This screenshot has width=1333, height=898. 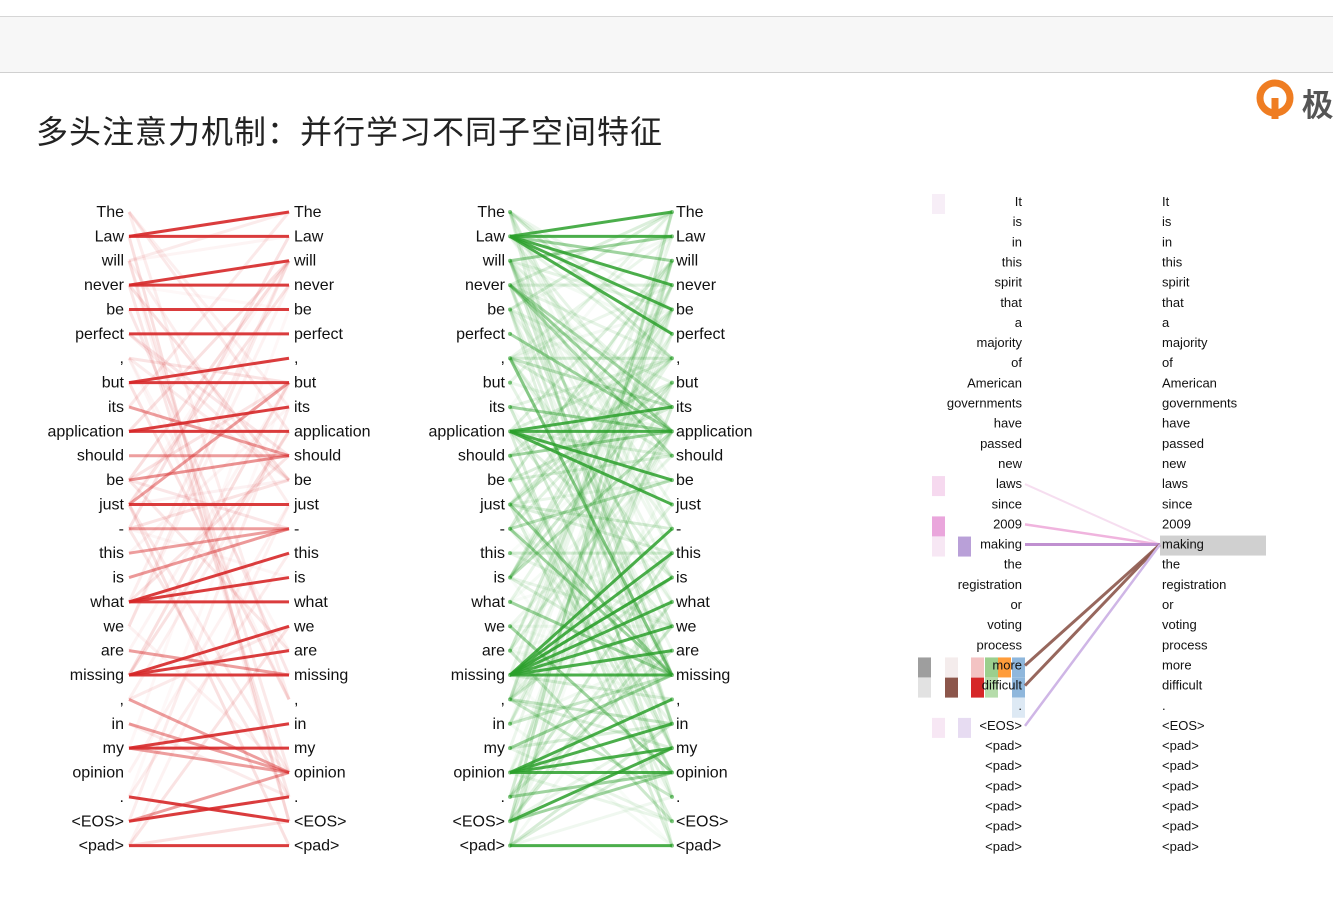 I want to click on target-token: its, so click(x=302, y=407).